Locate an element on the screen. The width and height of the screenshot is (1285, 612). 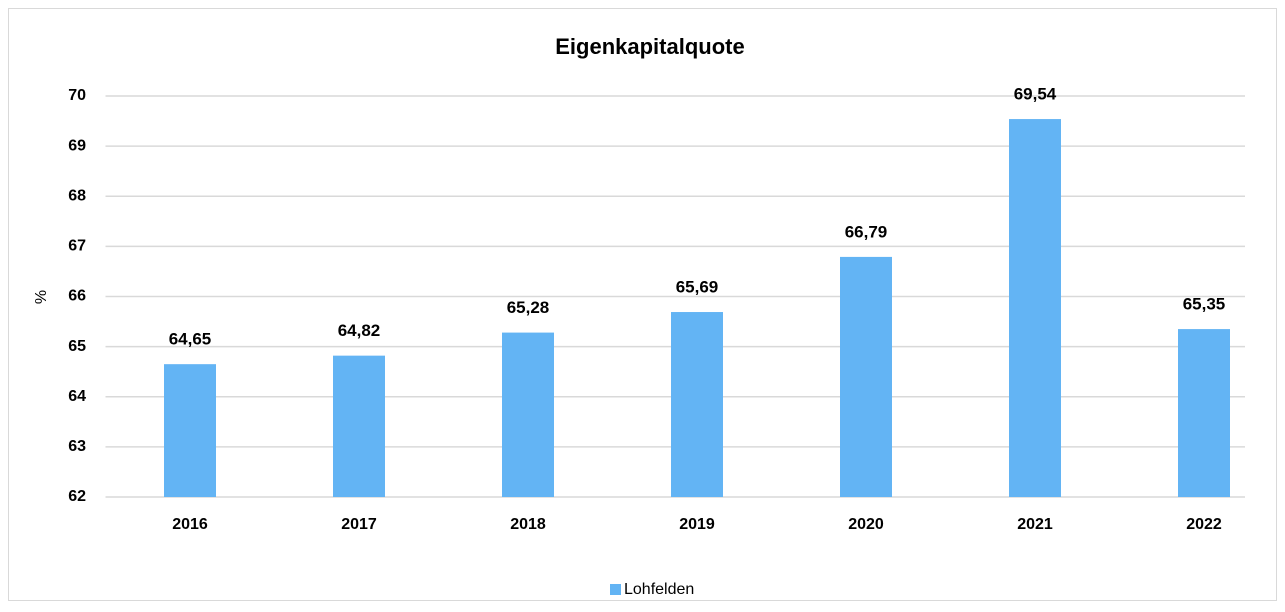
legend-label: Lohfelden is located at coordinates (659, 589).